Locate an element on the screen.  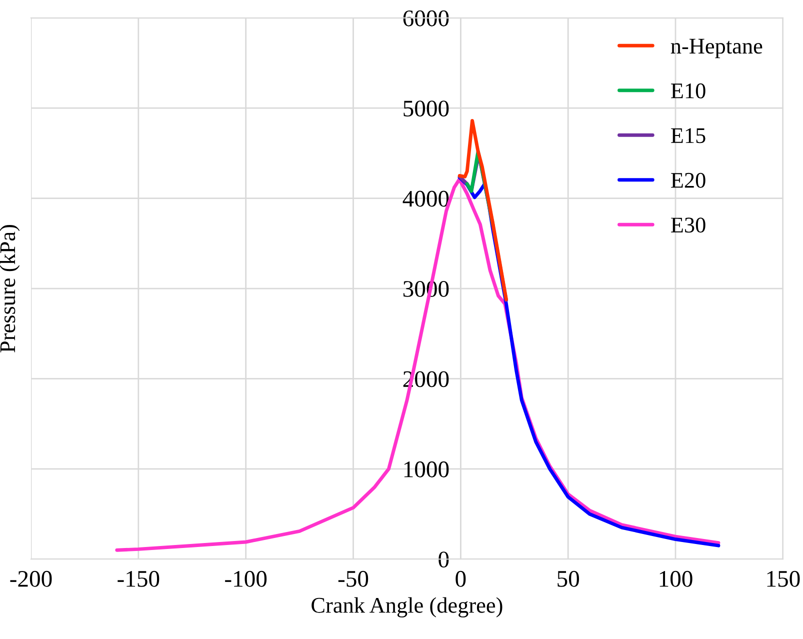
x-tick-label: 150 is located at coordinates (783, 578).